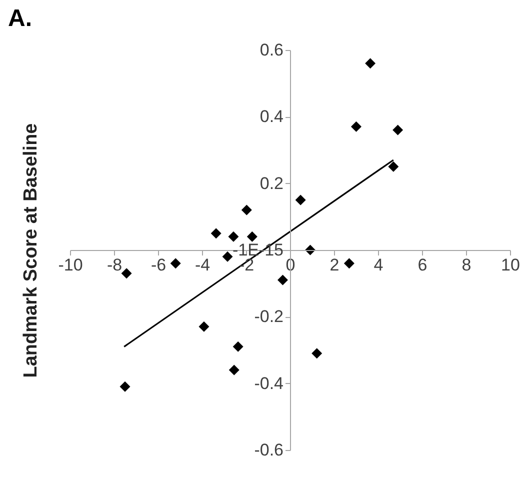 The height and width of the screenshot is (492, 532). Describe the element at coordinates (202, 265) in the screenshot. I see `x-tick-label: -4` at that location.